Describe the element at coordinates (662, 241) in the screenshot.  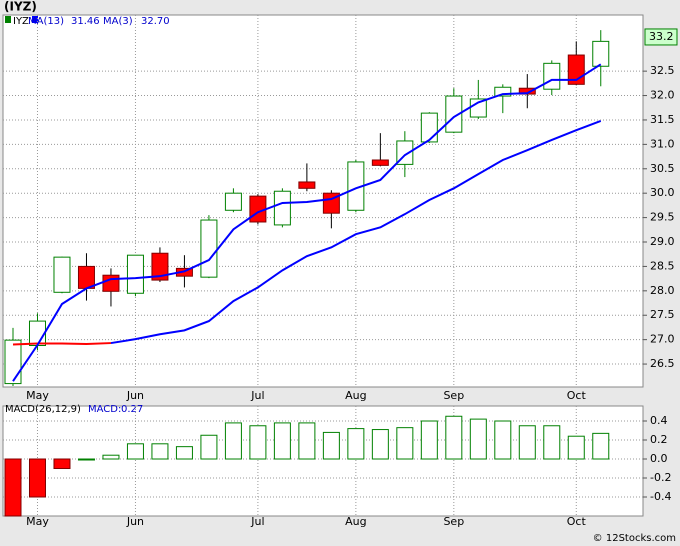
I see `y-tick-label: 29.0` at that location.